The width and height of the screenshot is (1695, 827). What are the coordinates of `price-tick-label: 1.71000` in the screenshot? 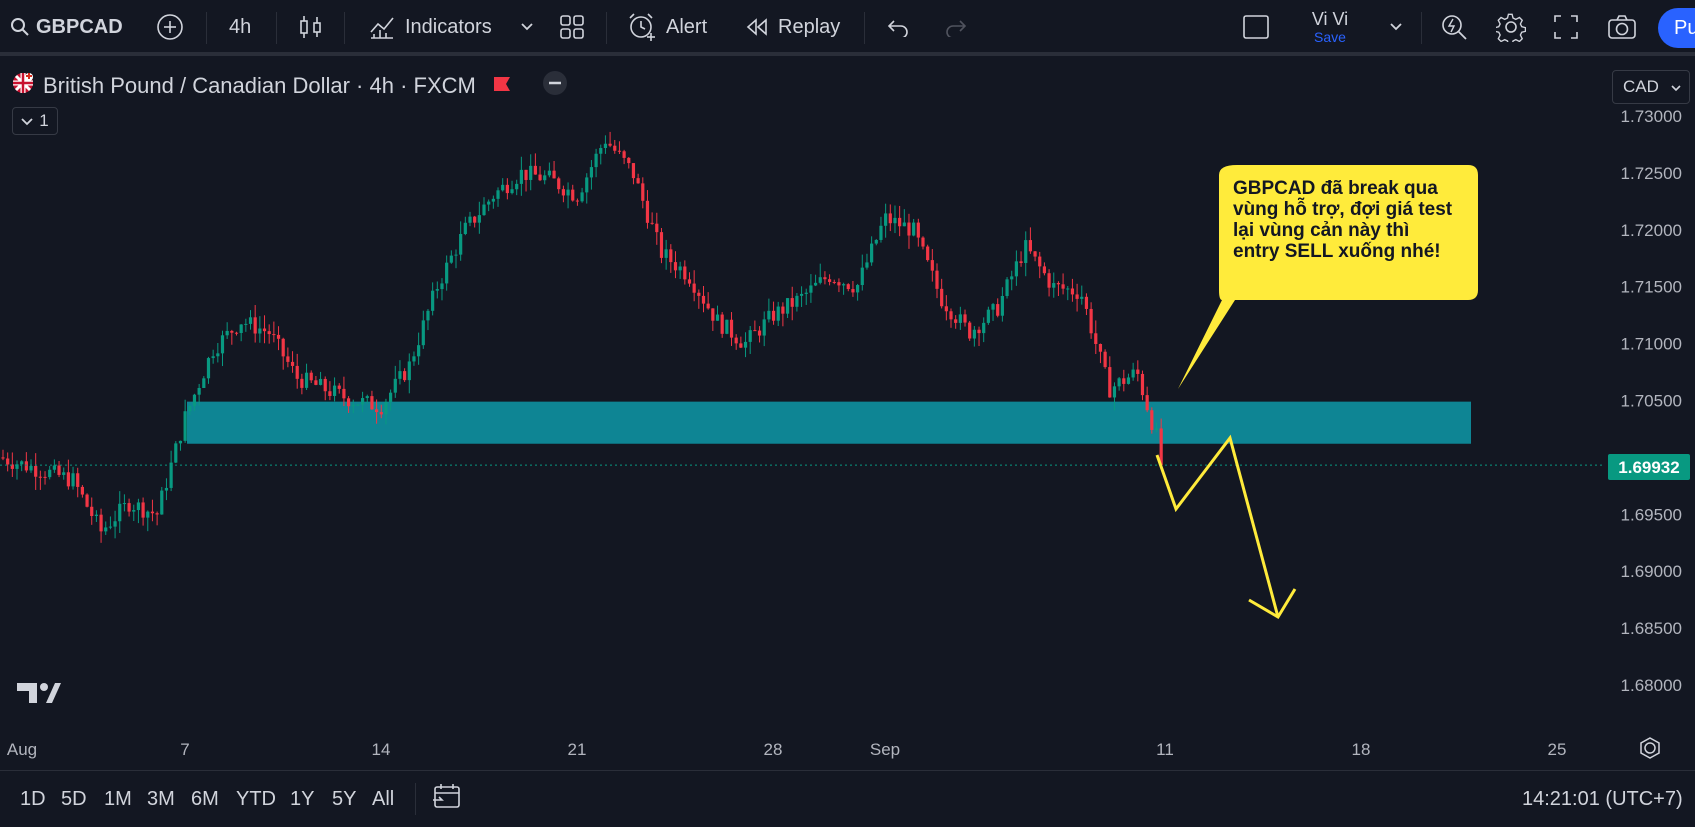 It's located at (1651, 344).